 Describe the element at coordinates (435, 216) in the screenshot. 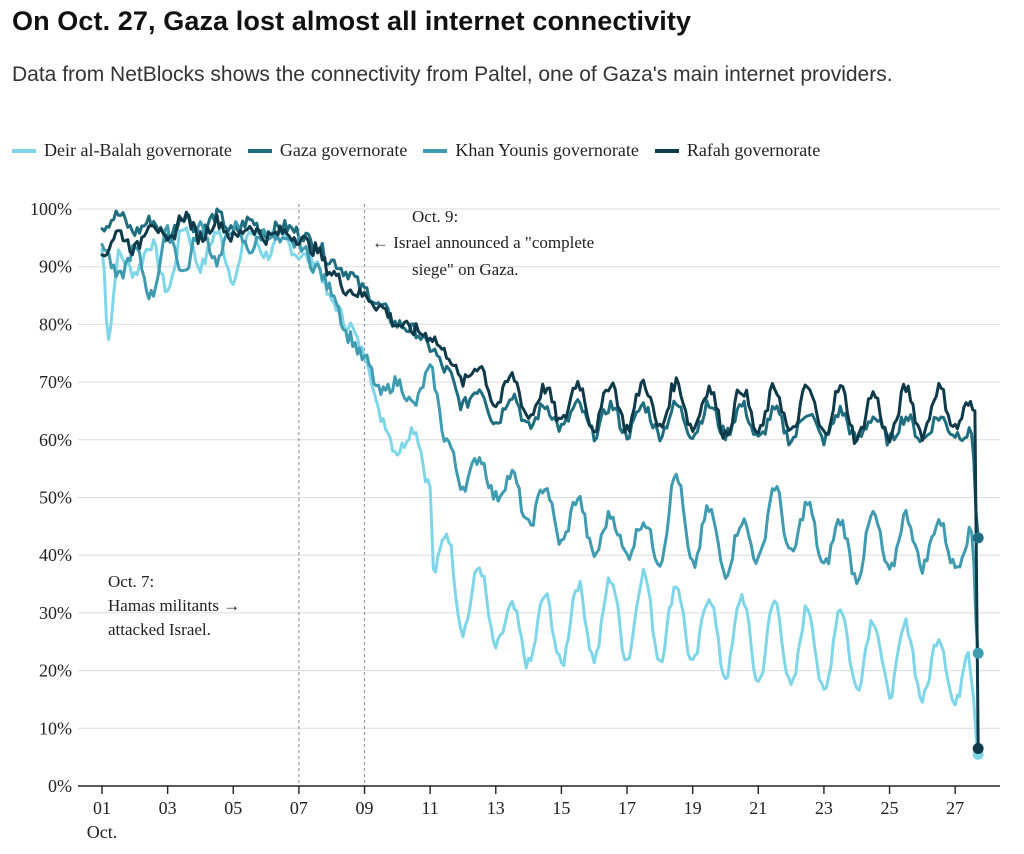

I see `annotation-oct9-text: Oct. 9:` at that location.